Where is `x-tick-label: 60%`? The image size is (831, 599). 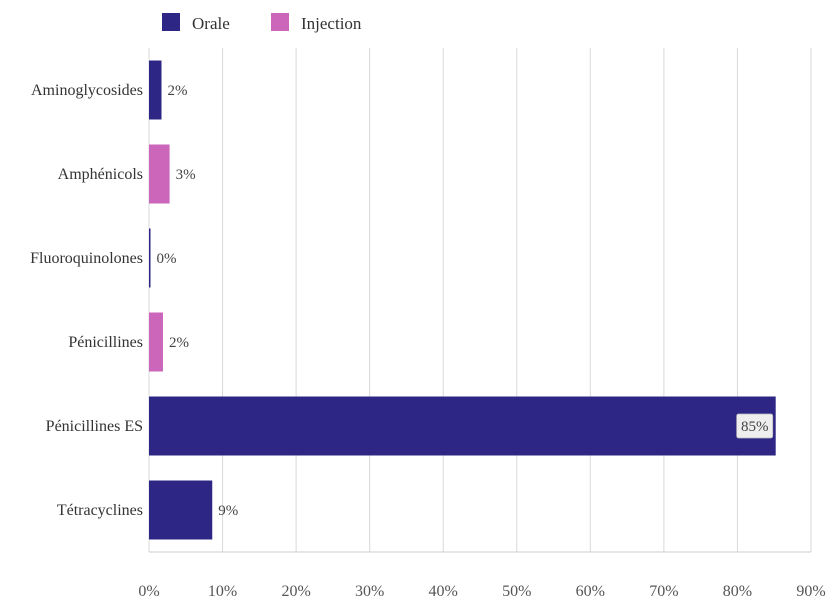
x-tick-label: 60% is located at coordinates (590, 591).